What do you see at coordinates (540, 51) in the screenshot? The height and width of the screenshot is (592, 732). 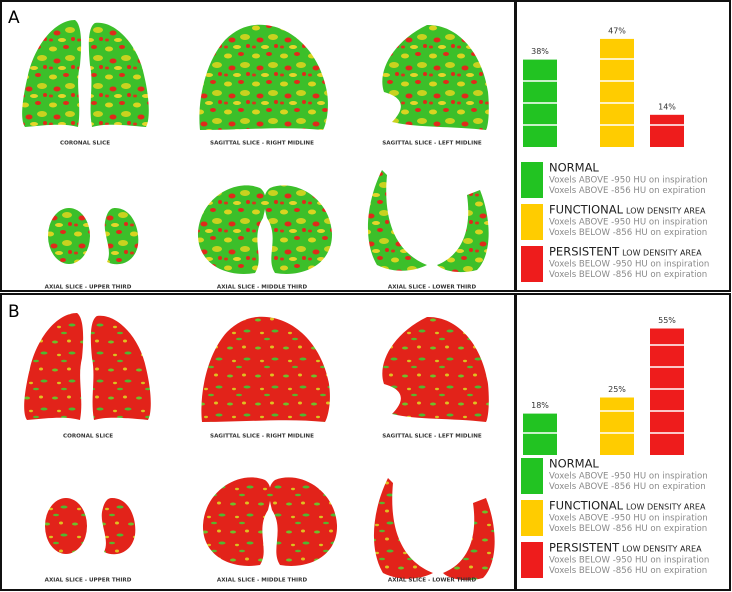 I see `value-label: 38%` at bounding box center [540, 51].